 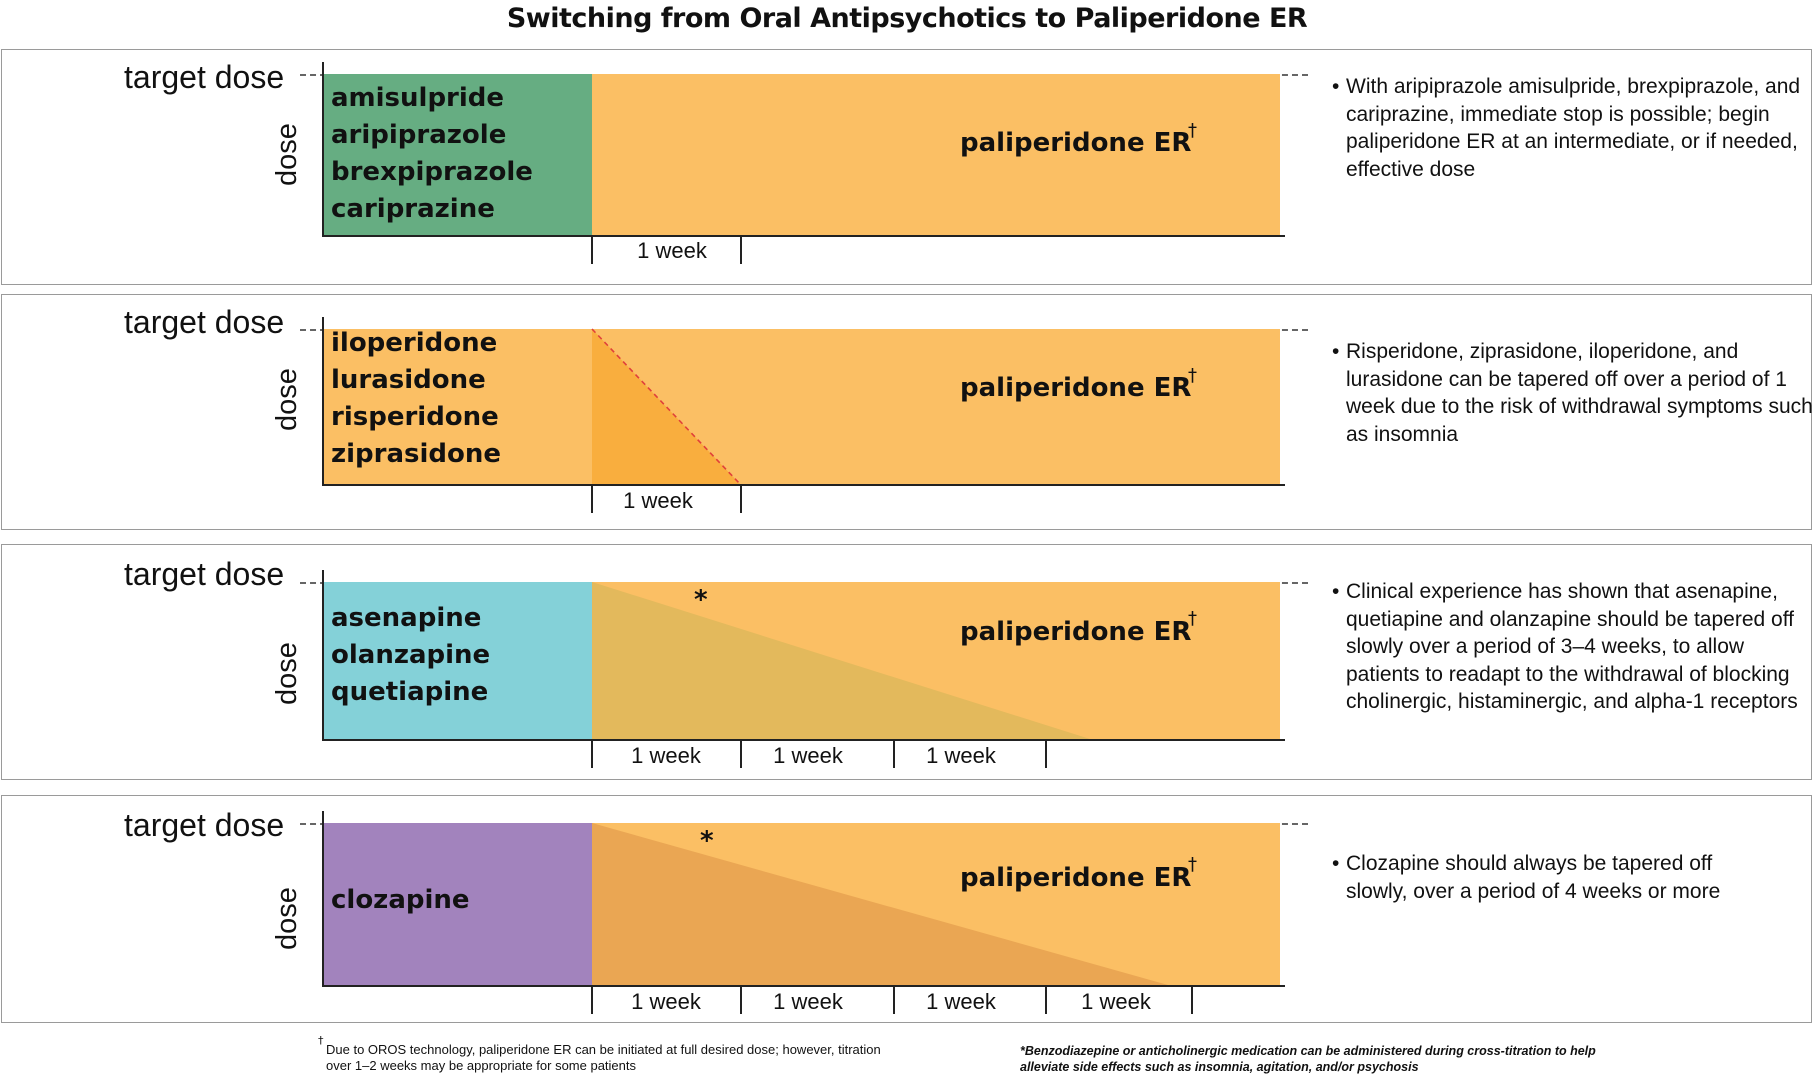 I want to click on drug-name: quetiapine, so click(x=410, y=692).